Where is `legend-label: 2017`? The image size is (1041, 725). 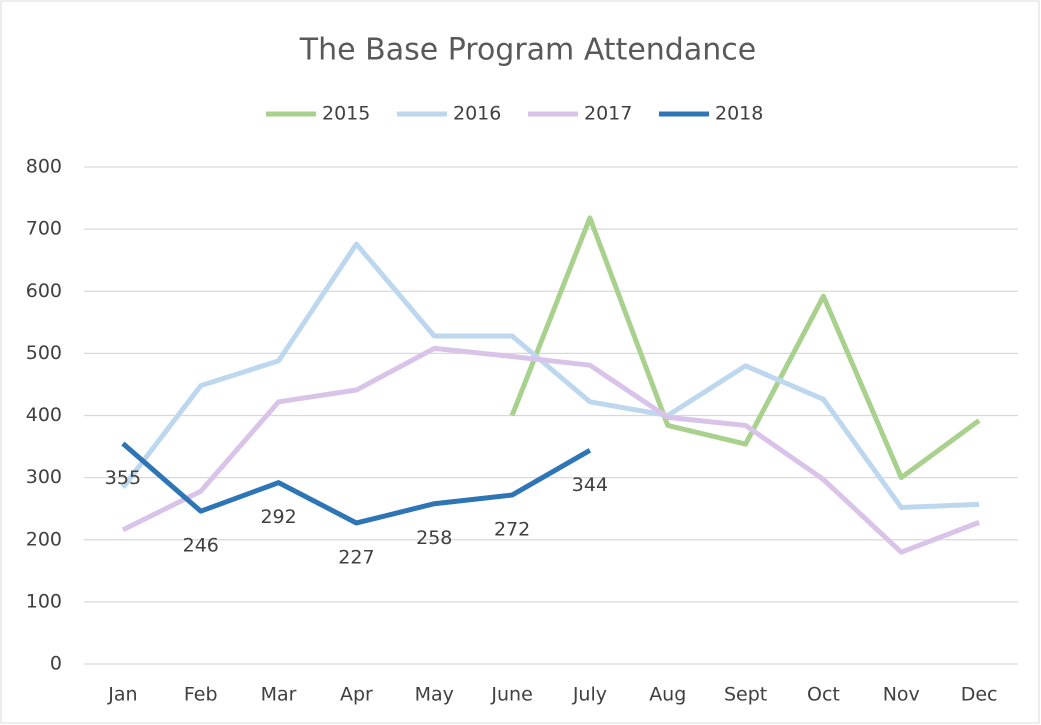
legend-label: 2017 is located at coordinates (608, 114).